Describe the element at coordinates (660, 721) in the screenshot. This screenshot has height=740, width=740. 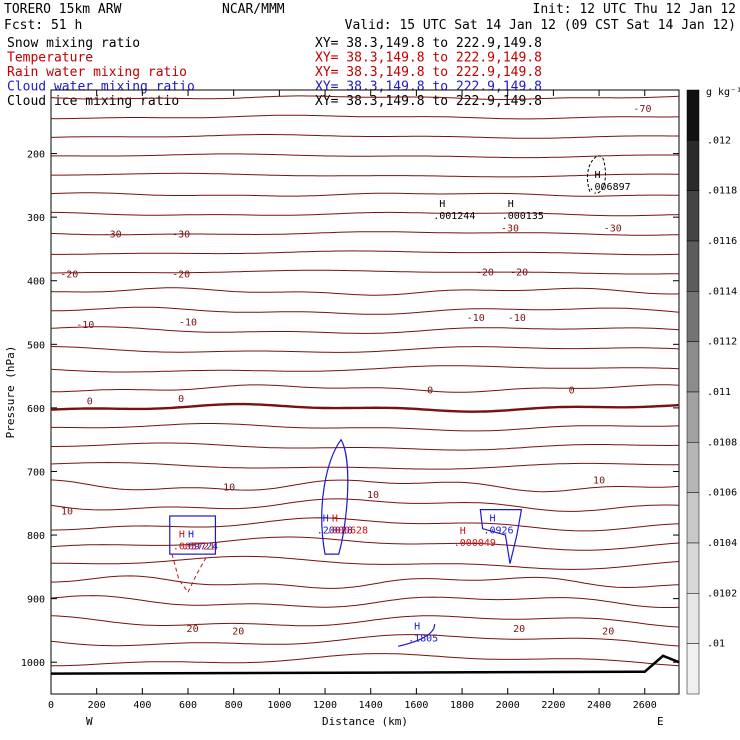
I see `east-label: E` at that location.